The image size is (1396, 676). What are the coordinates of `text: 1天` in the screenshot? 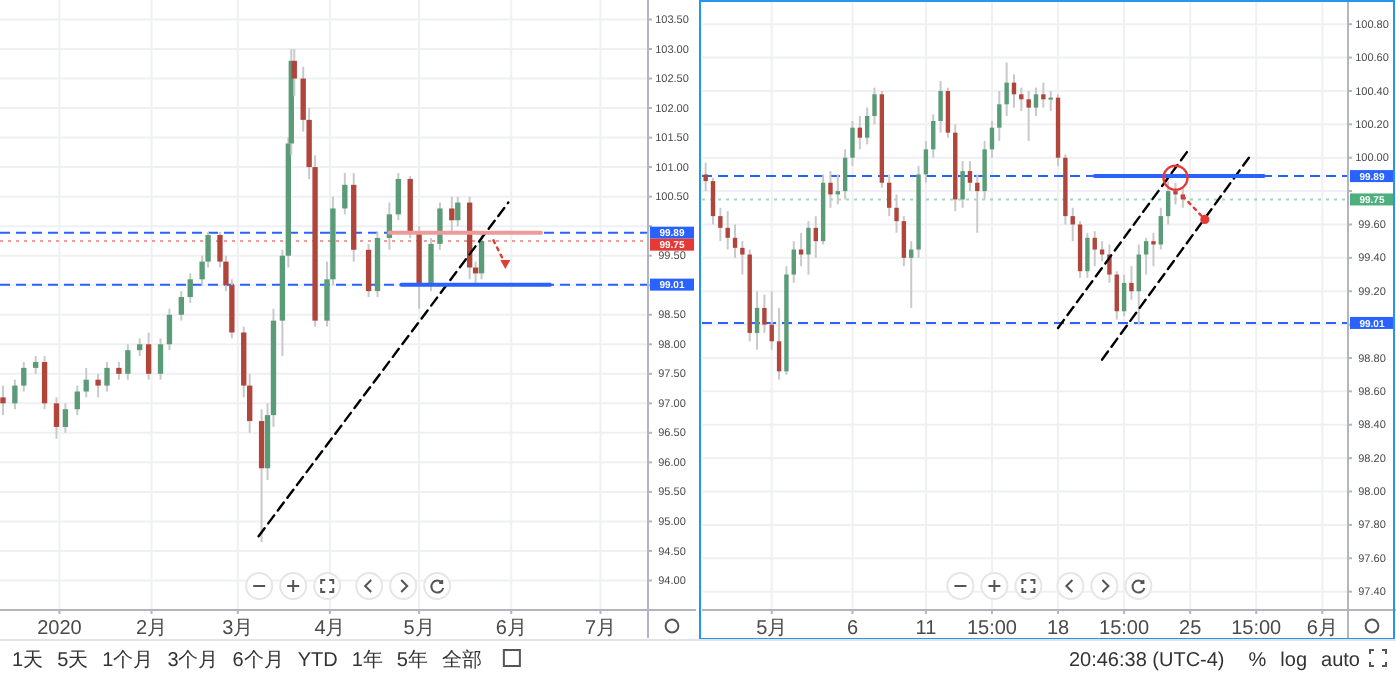 It's located at (28, 661).